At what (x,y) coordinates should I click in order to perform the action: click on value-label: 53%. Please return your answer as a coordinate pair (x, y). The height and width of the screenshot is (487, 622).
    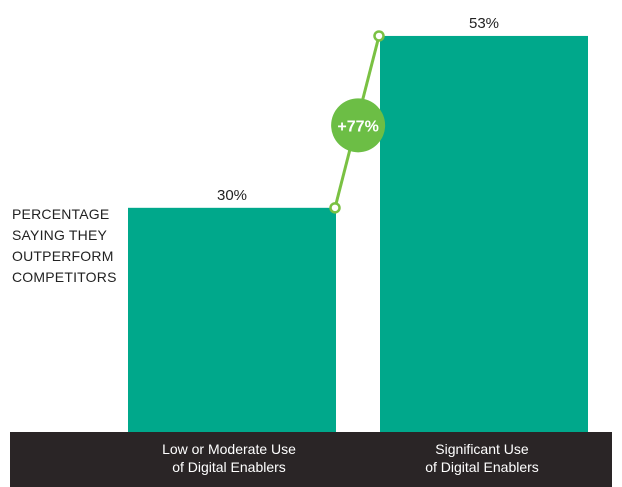
    Looking at the image, I should click on (484, 23).